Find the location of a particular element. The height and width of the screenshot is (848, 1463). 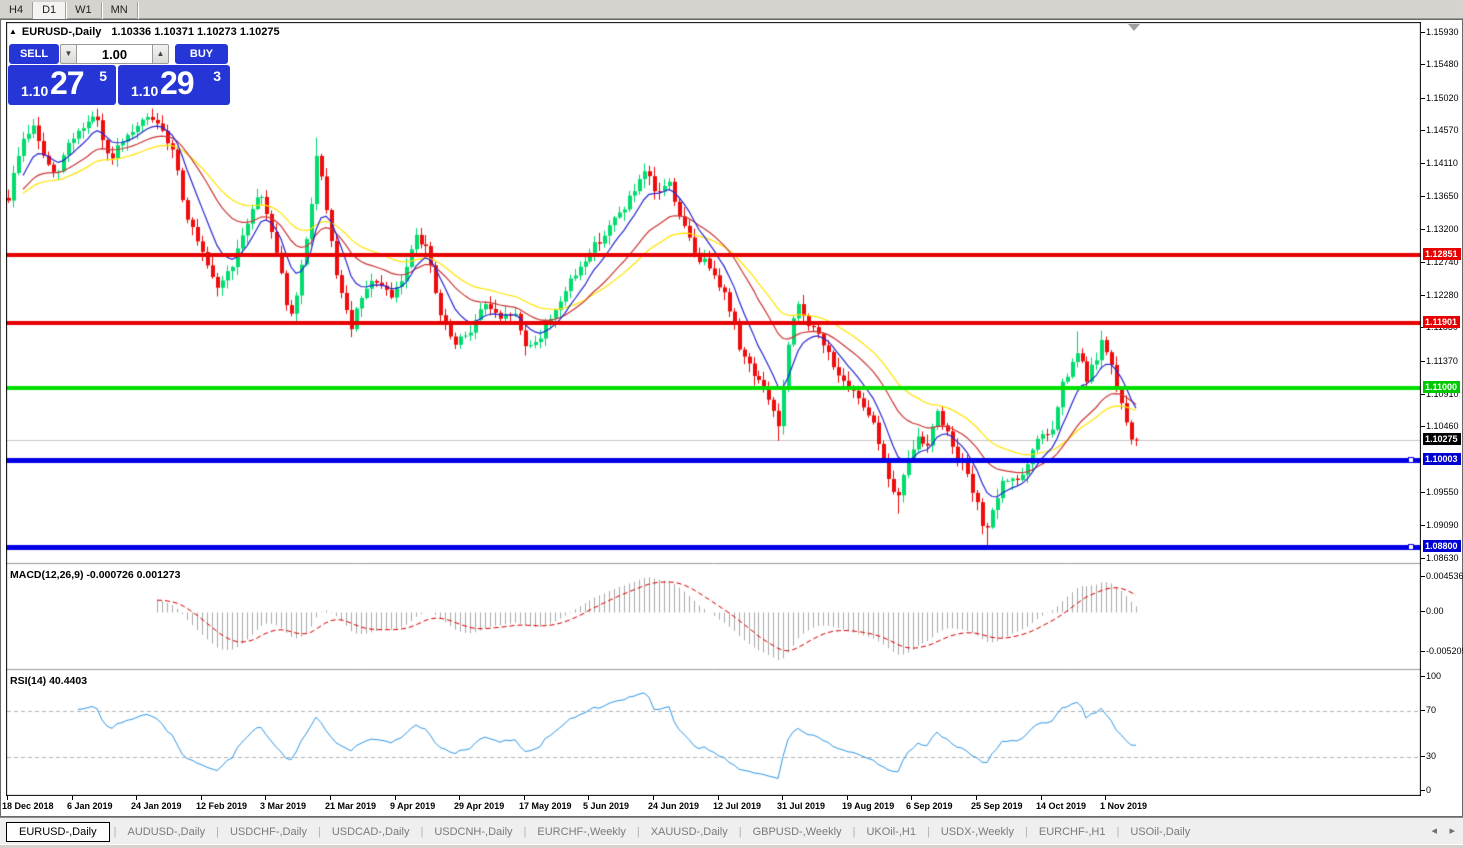

volume-decrease-button: ▼ is located at coordinates (68, 54).